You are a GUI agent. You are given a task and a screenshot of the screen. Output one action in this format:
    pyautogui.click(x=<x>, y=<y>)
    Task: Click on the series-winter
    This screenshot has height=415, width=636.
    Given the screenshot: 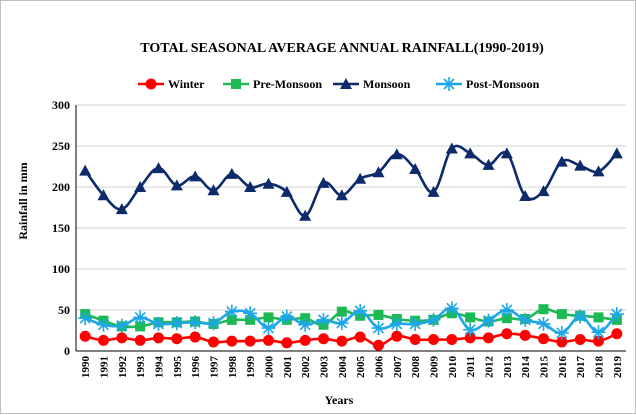 What is the action you would take?
    pyautogui.click(x=351, y=339)
    